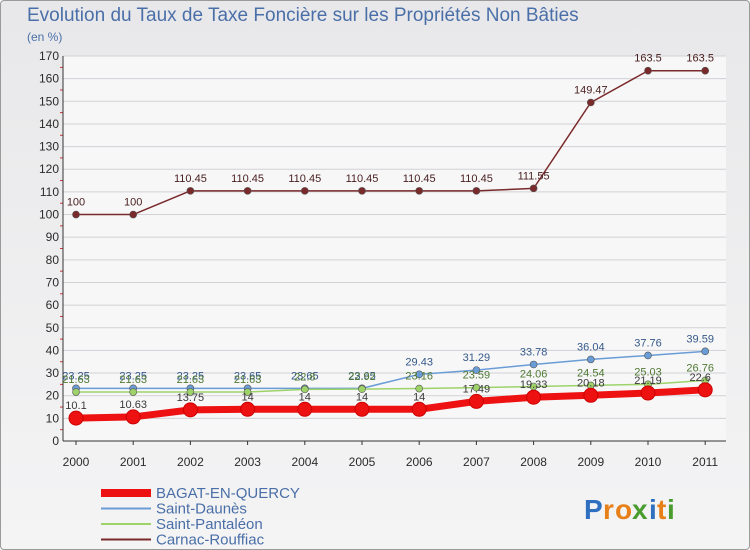 This screenshot has height=550, width=750. Describe the element at coordinates (304, 462) in the screenshot. I see `x-tick-label: 2004` at that location.